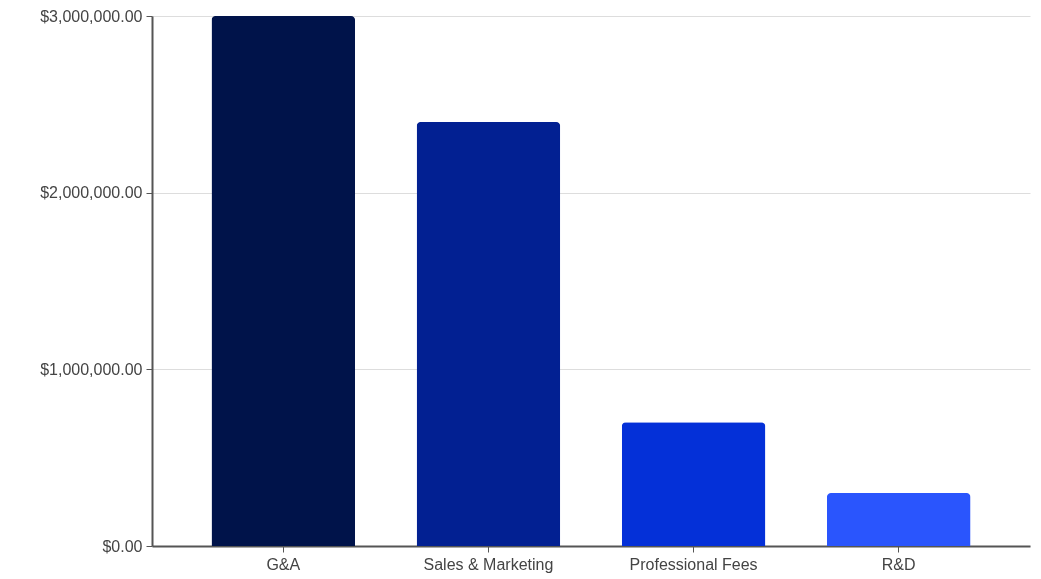 The height and width of the screenshot is (579, 1041). I want to click on x-tick-label: R&D, so click(898, 564).